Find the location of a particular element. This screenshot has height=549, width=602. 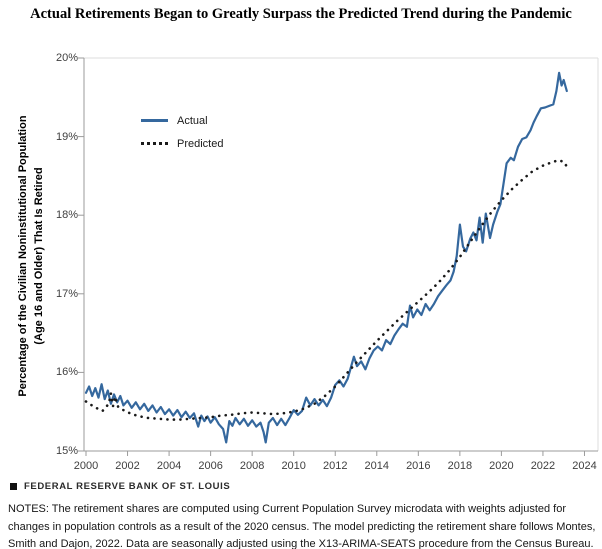

x-tick-label: 2004 is located at coordinates (169, 466).